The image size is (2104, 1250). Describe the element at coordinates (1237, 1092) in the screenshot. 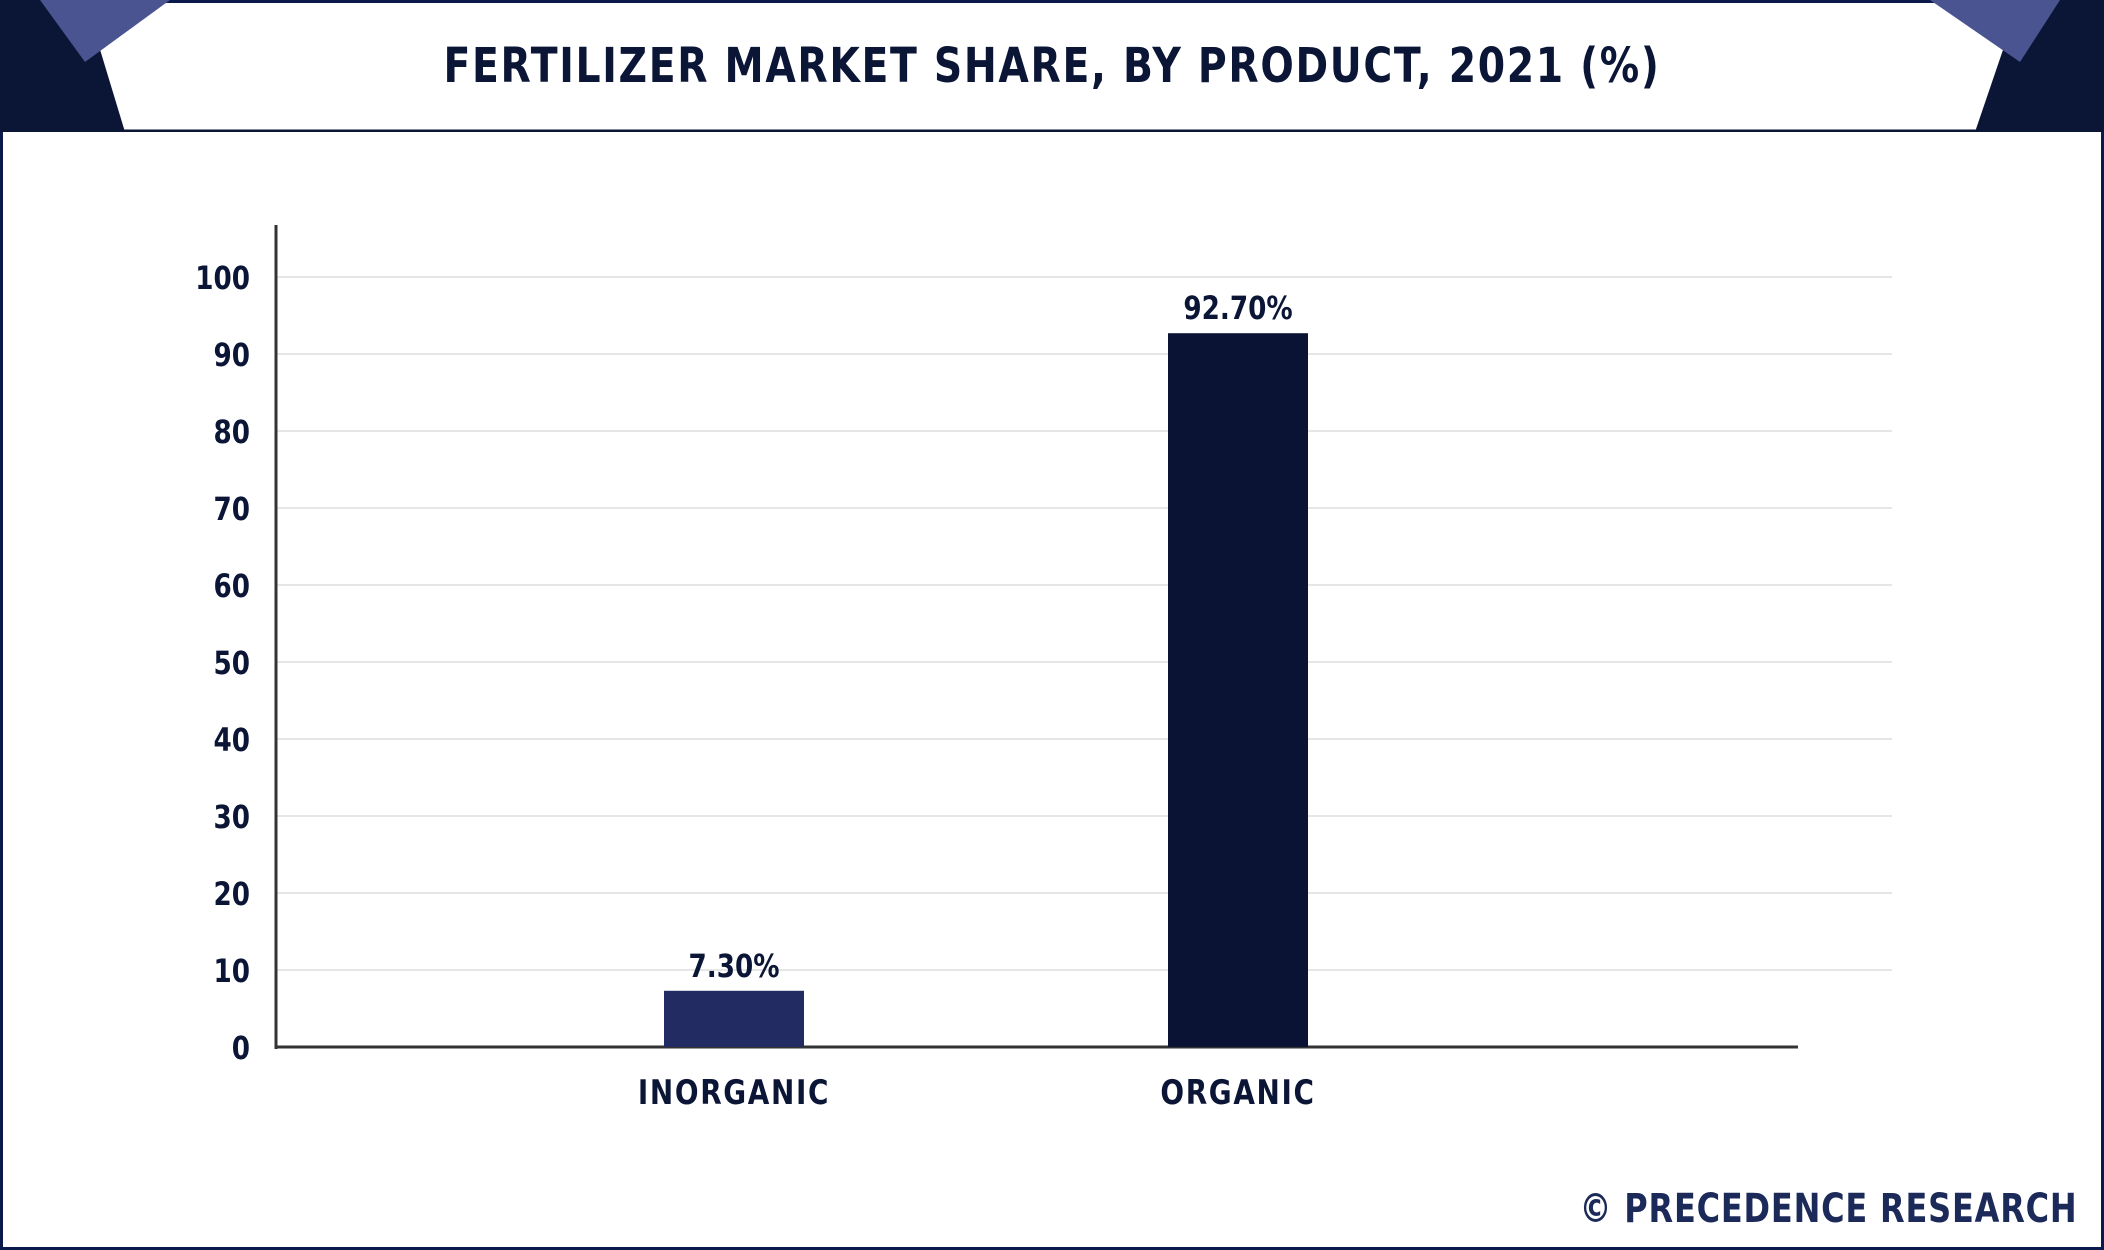

I see `x-category-label: ORGANIC` at that location.